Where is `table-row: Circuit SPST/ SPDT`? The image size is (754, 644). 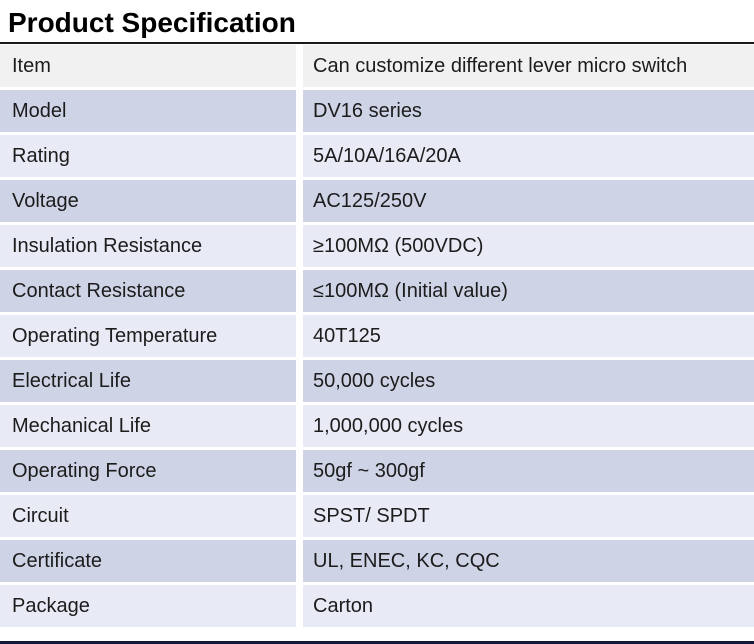
table-row: Circuit SPST/ SPDT is located at coordinates (377, 516).